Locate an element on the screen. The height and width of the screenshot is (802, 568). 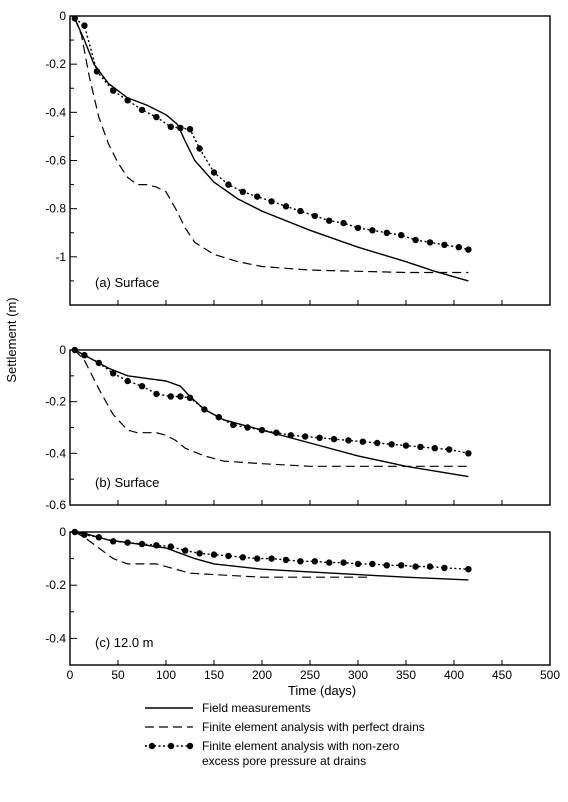
x-tick-label: 0 is located at coordinates (70, 675).